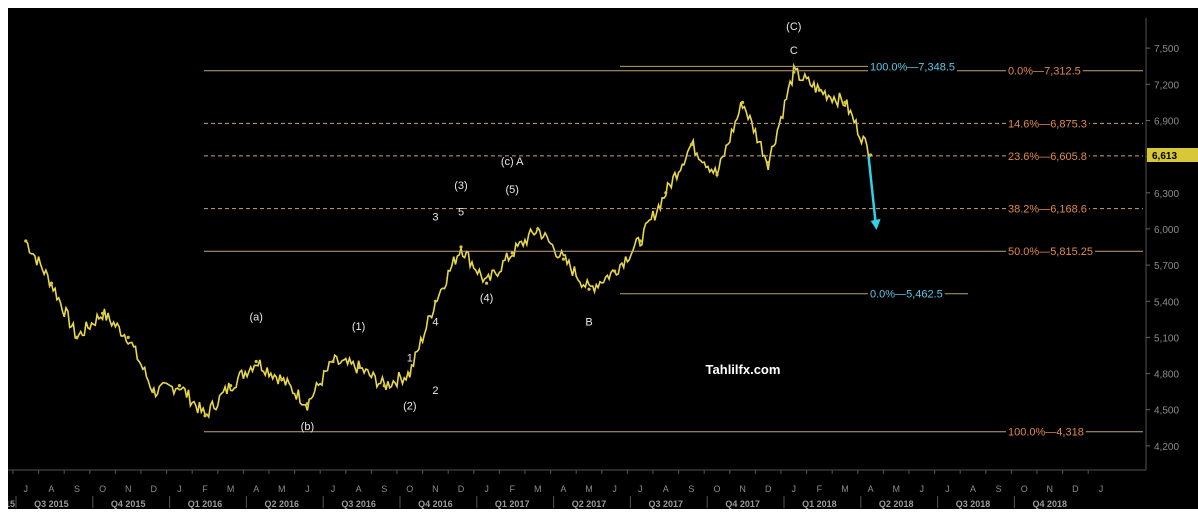 The image size is (1198, 514). I want to click on x-month-label-19: F, so click(512, 489).